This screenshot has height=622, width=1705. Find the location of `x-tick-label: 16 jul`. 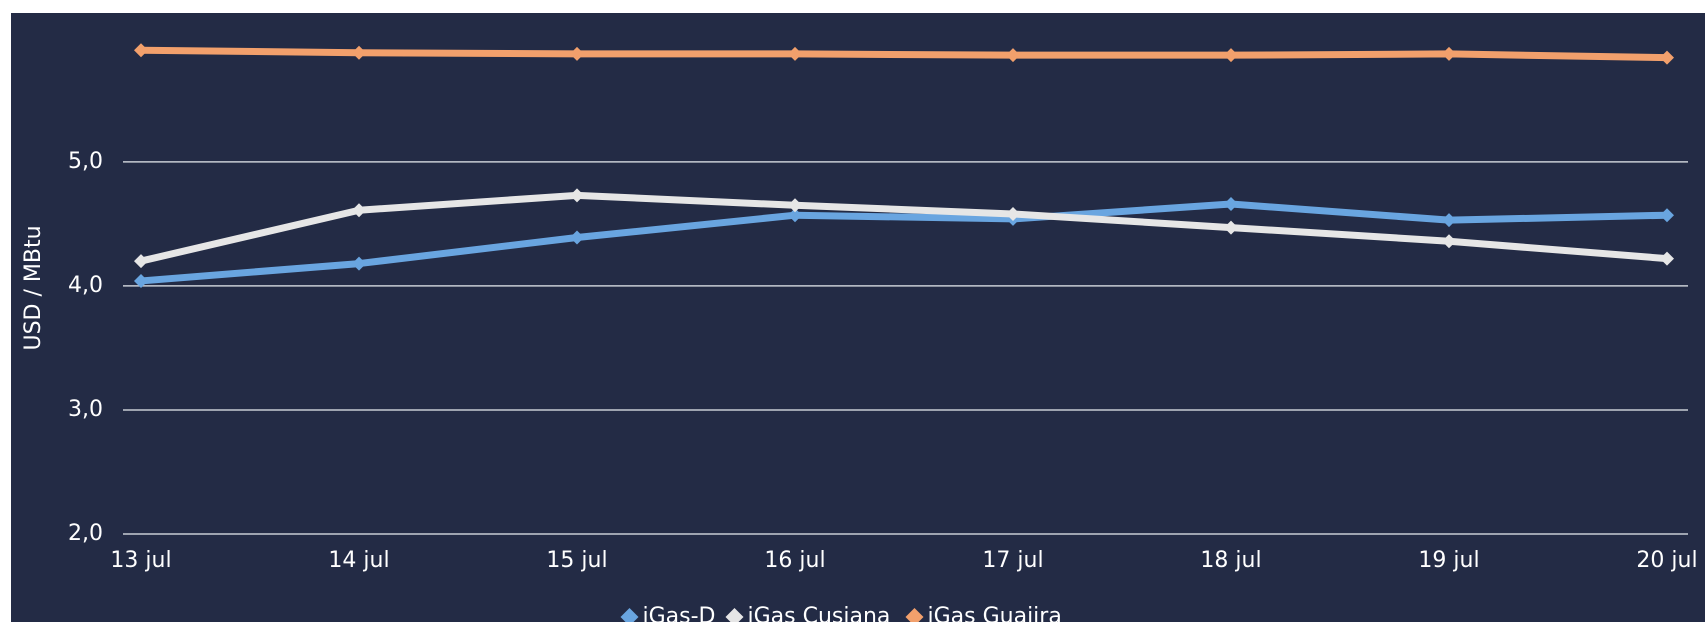

x-tick-label: 16 jul is located at coordinates (794, 560).